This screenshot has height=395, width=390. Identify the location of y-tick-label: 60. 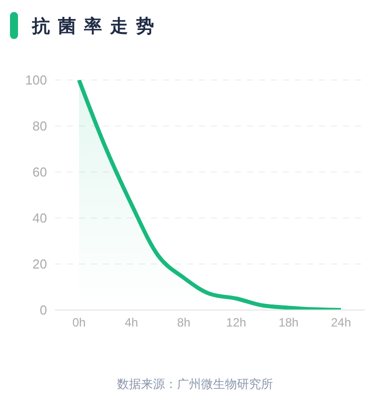
(39, 172).